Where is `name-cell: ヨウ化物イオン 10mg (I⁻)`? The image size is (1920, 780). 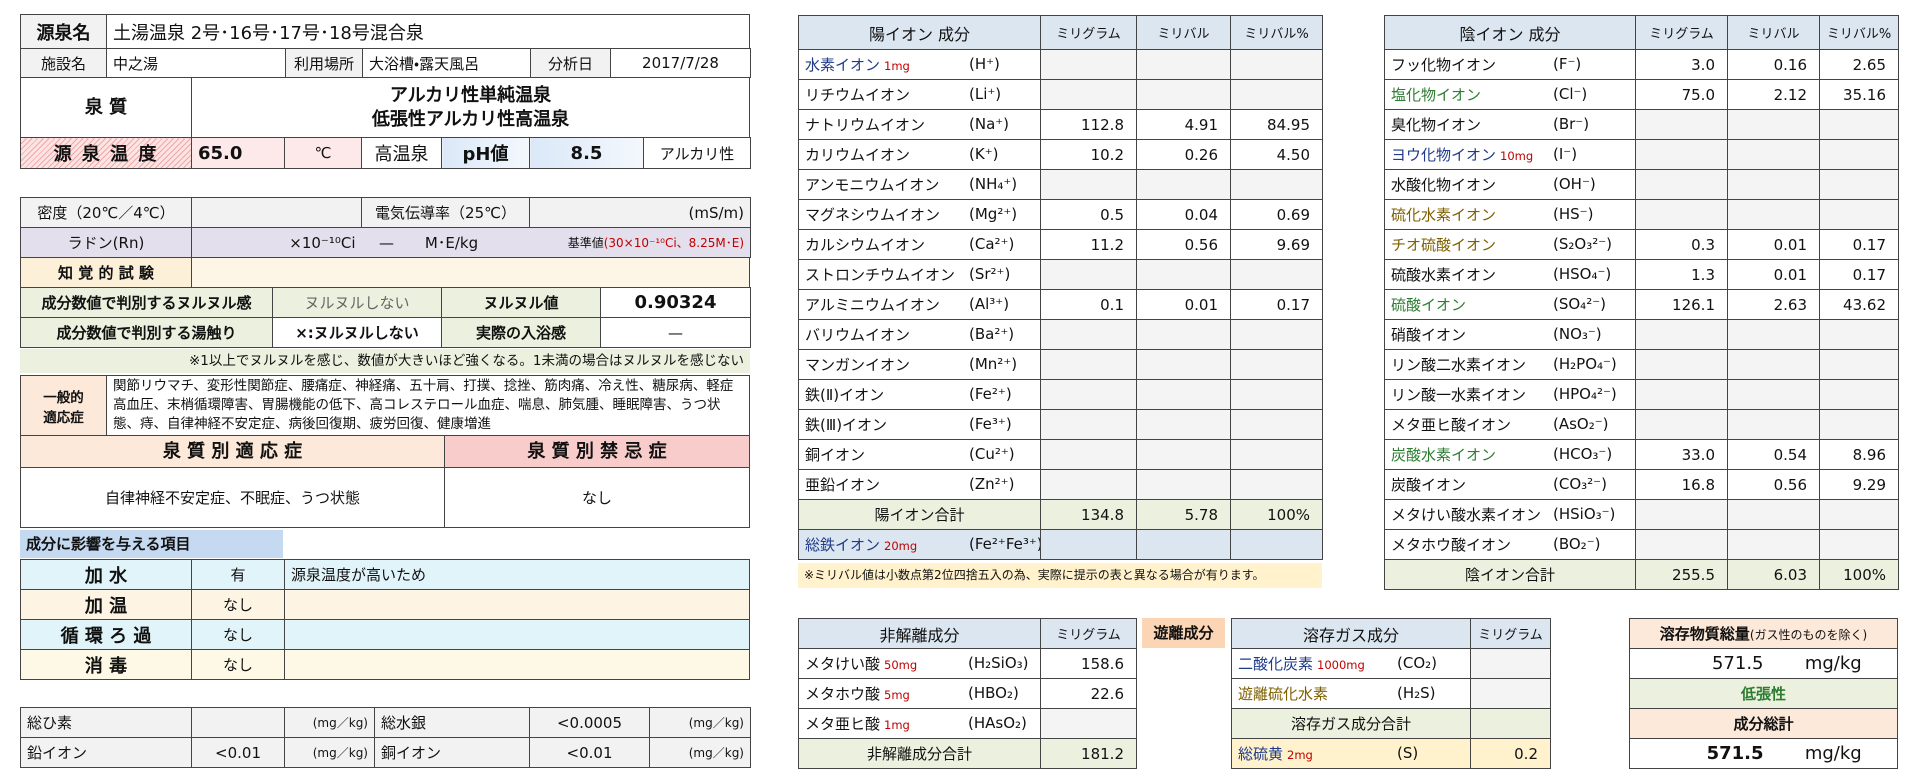 name-cell: ヨウ化物イオン 10mg (I⁻) is located at coordinates (1510, 154).